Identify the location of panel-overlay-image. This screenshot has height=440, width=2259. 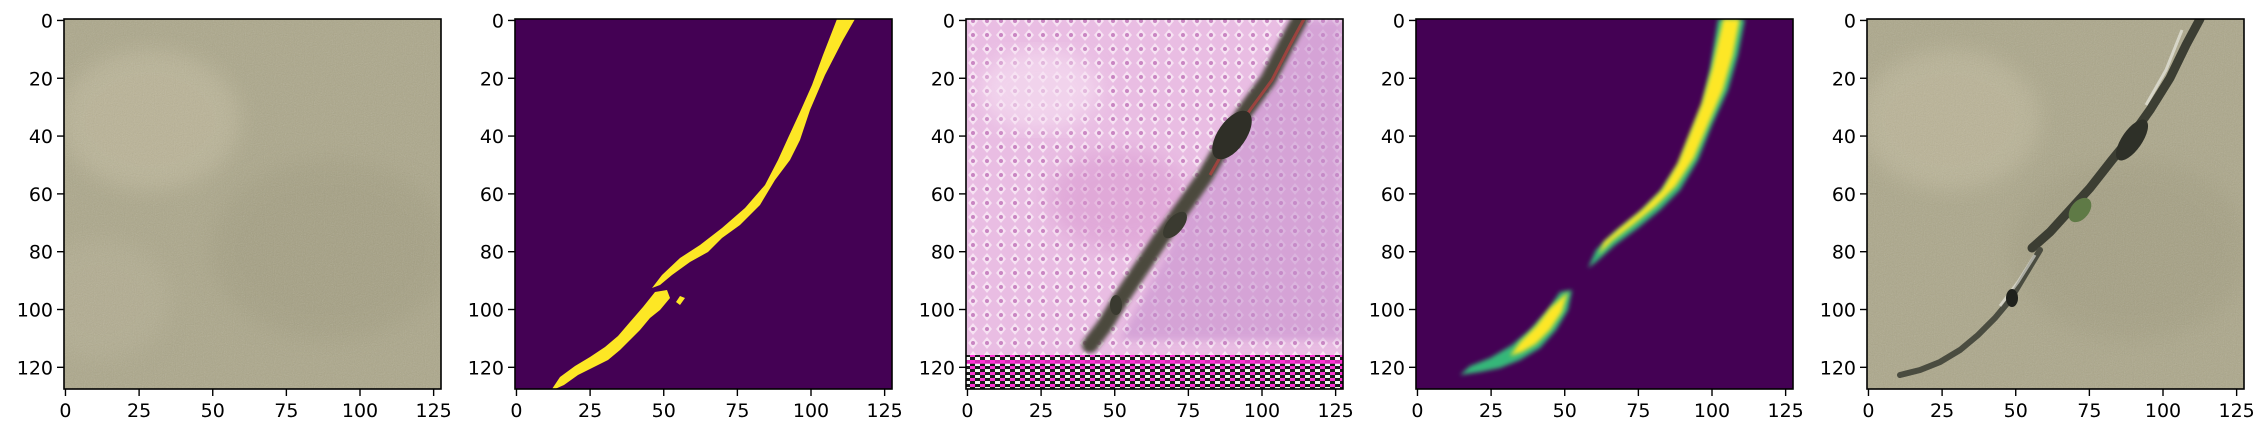
(2055, 204).